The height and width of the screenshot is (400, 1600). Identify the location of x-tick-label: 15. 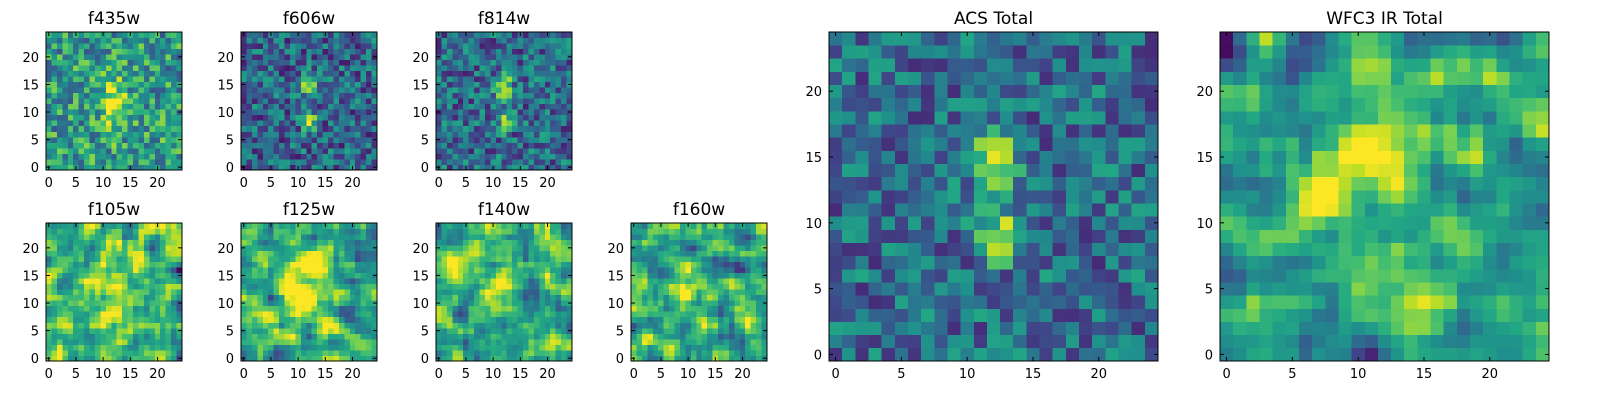
(130, 183).